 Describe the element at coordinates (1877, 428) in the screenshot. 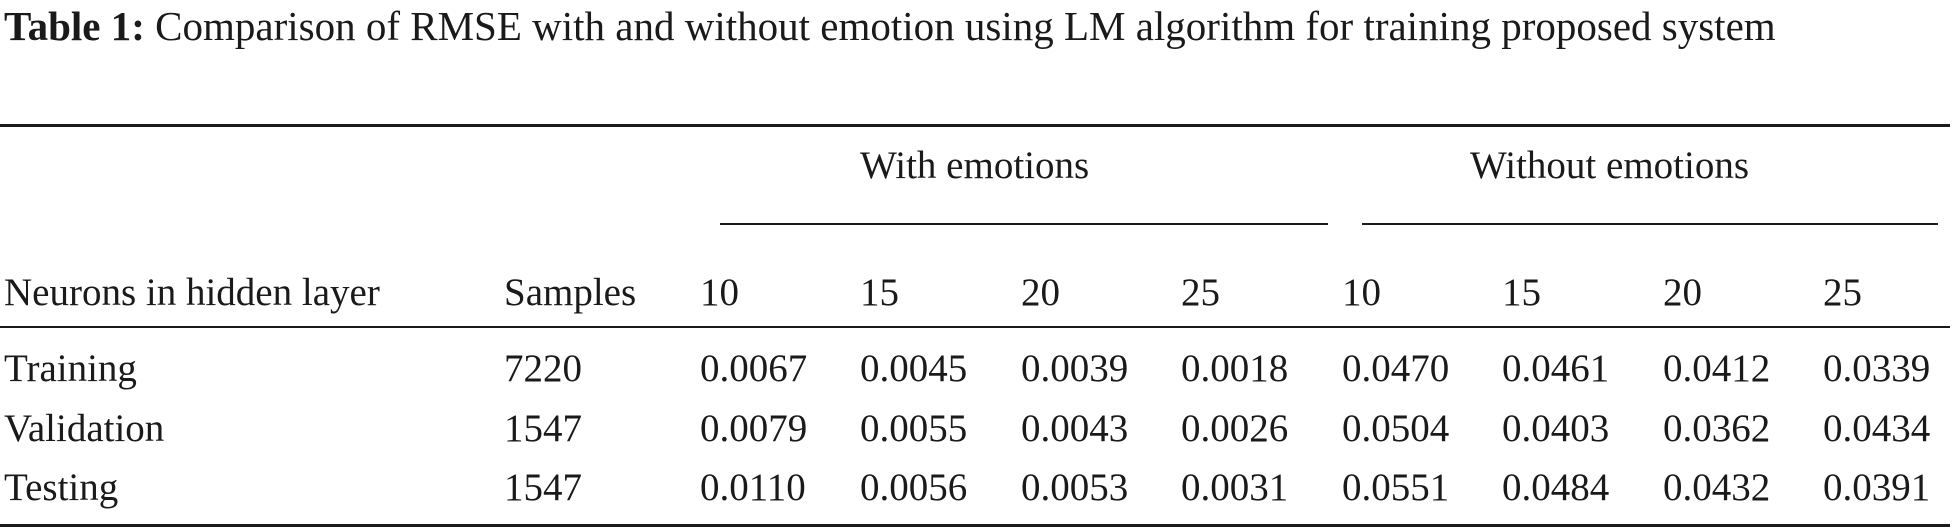

I see `row-validation-without-25: 0.0434` at that location.